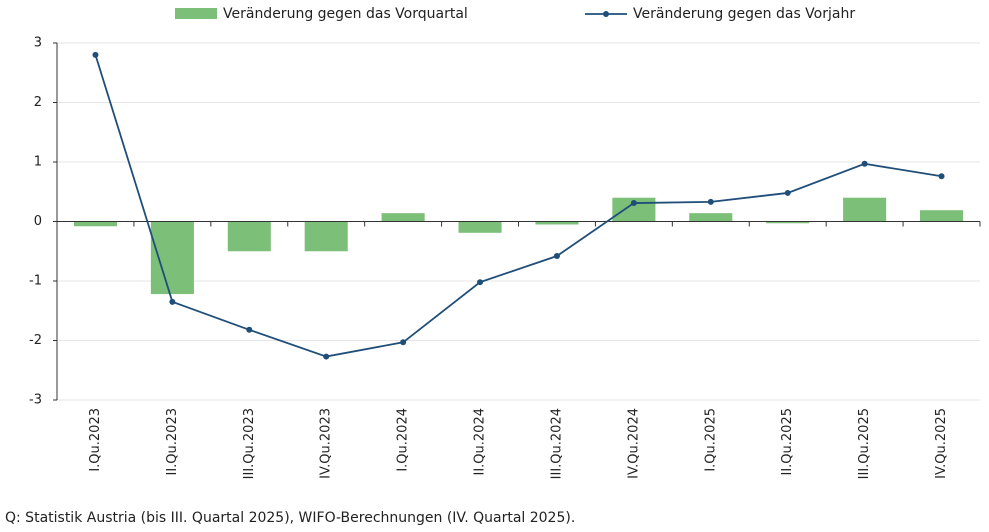 This screenshot has width=989, height=532. What do you see at coordinates (38, 162) in the screenshot?
I see `y-tick-label: 1` at bounding box center [38, 162].